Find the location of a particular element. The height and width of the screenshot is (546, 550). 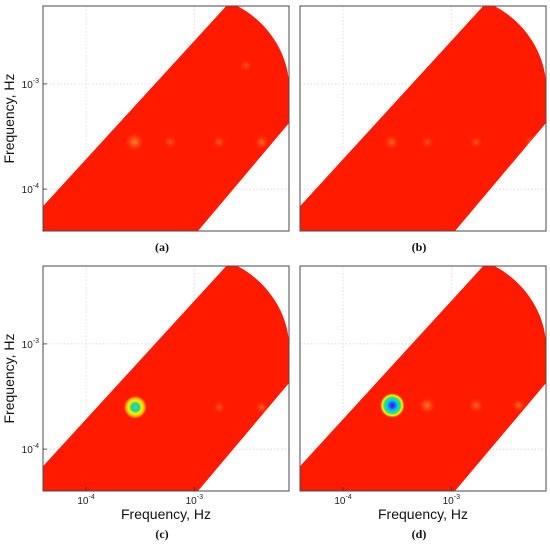

panel-label: (a) is located at coordinates (162, 247).